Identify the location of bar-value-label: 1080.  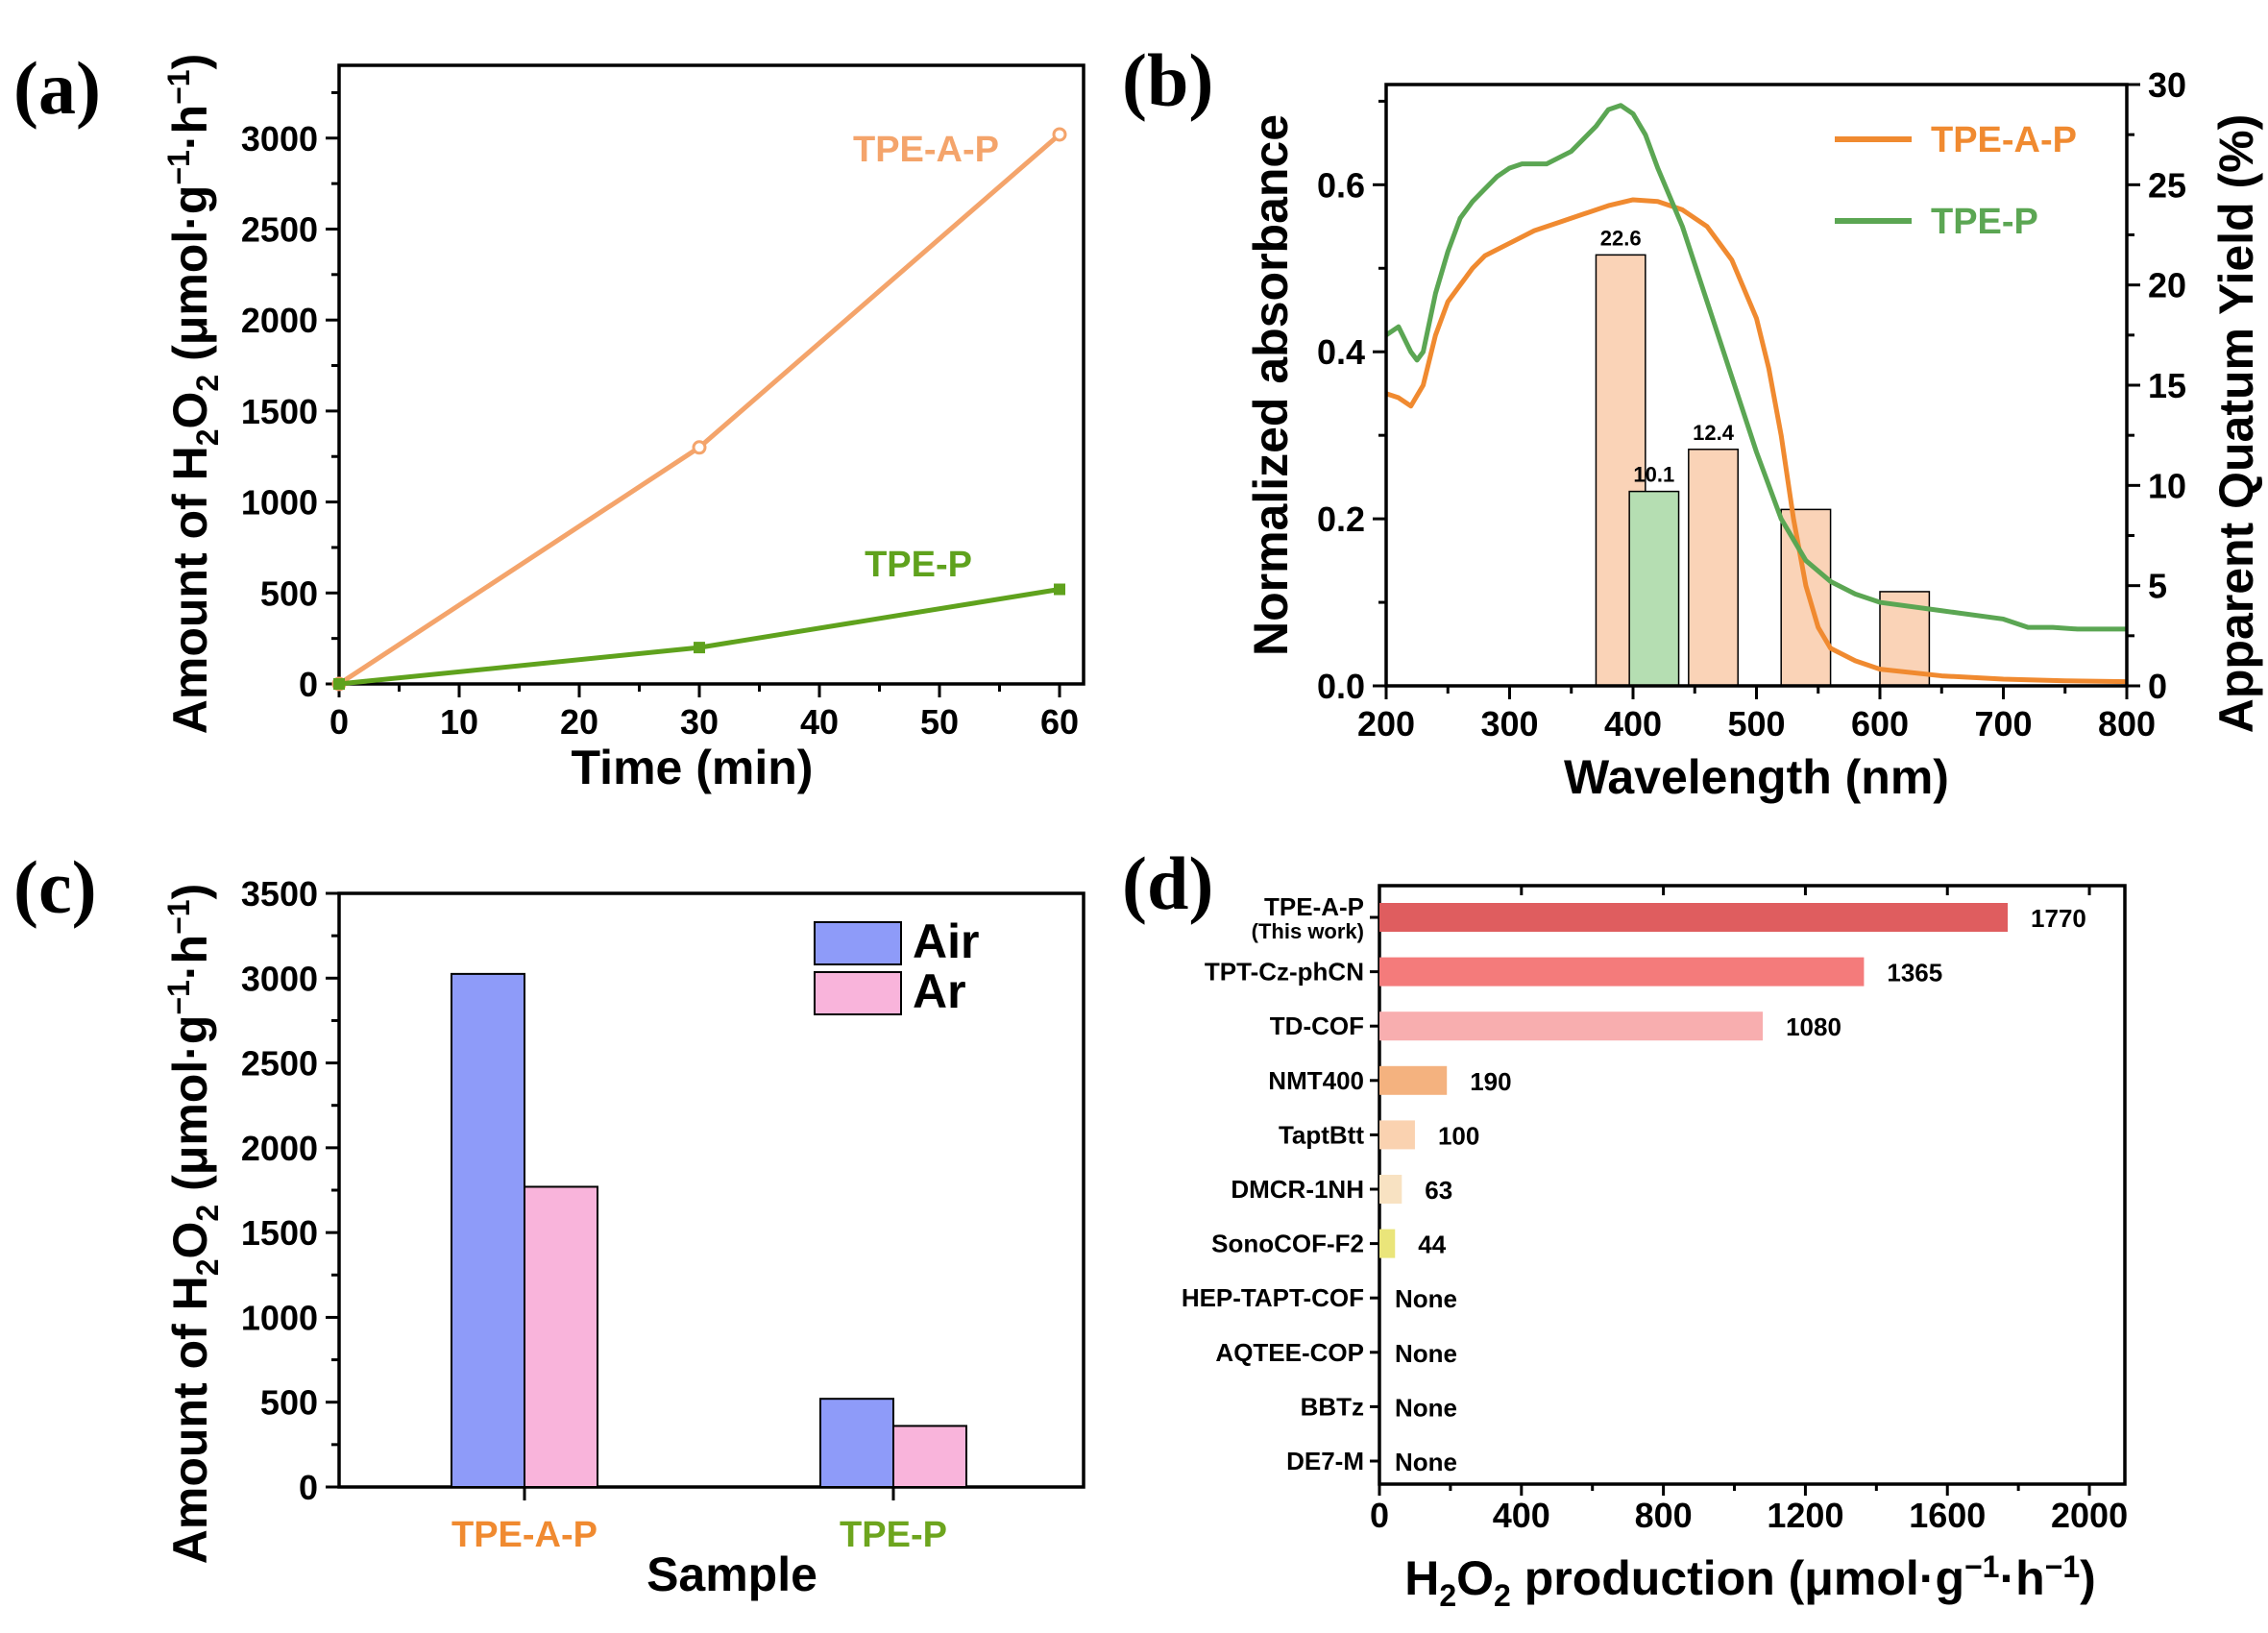
(1813, 1026).